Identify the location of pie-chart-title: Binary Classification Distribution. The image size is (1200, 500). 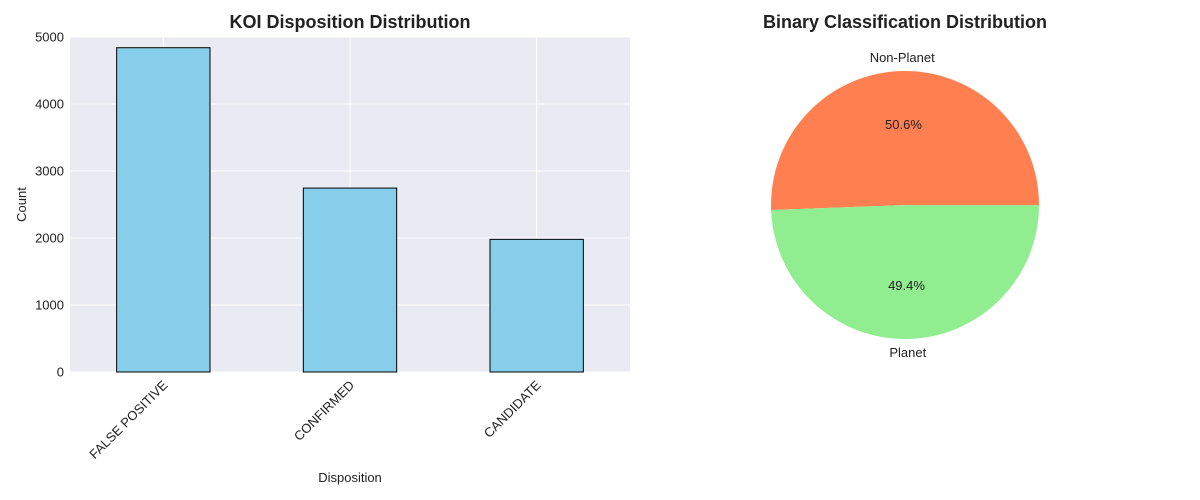
(905, 22).